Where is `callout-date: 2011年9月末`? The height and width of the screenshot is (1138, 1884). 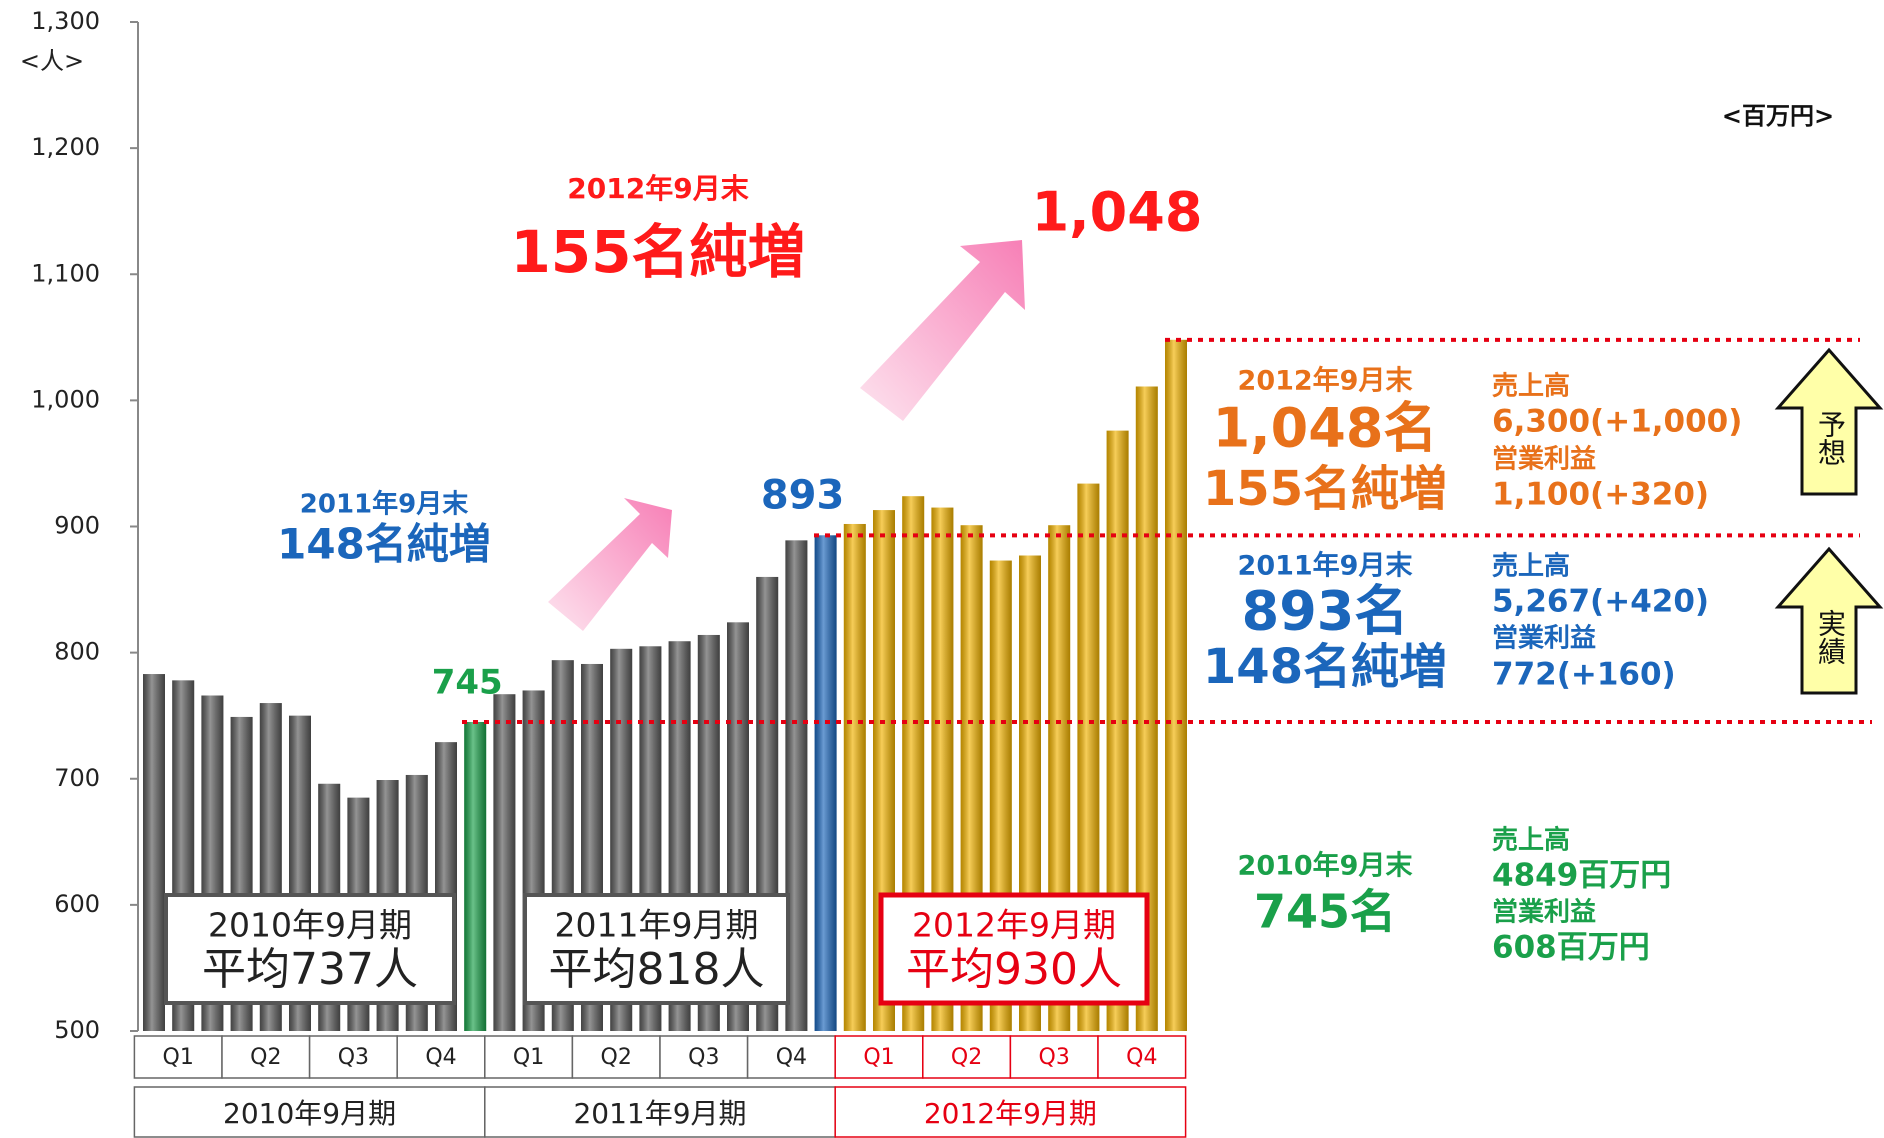 callout-date: 2011年9月末 is located at coordinates (384, 504).